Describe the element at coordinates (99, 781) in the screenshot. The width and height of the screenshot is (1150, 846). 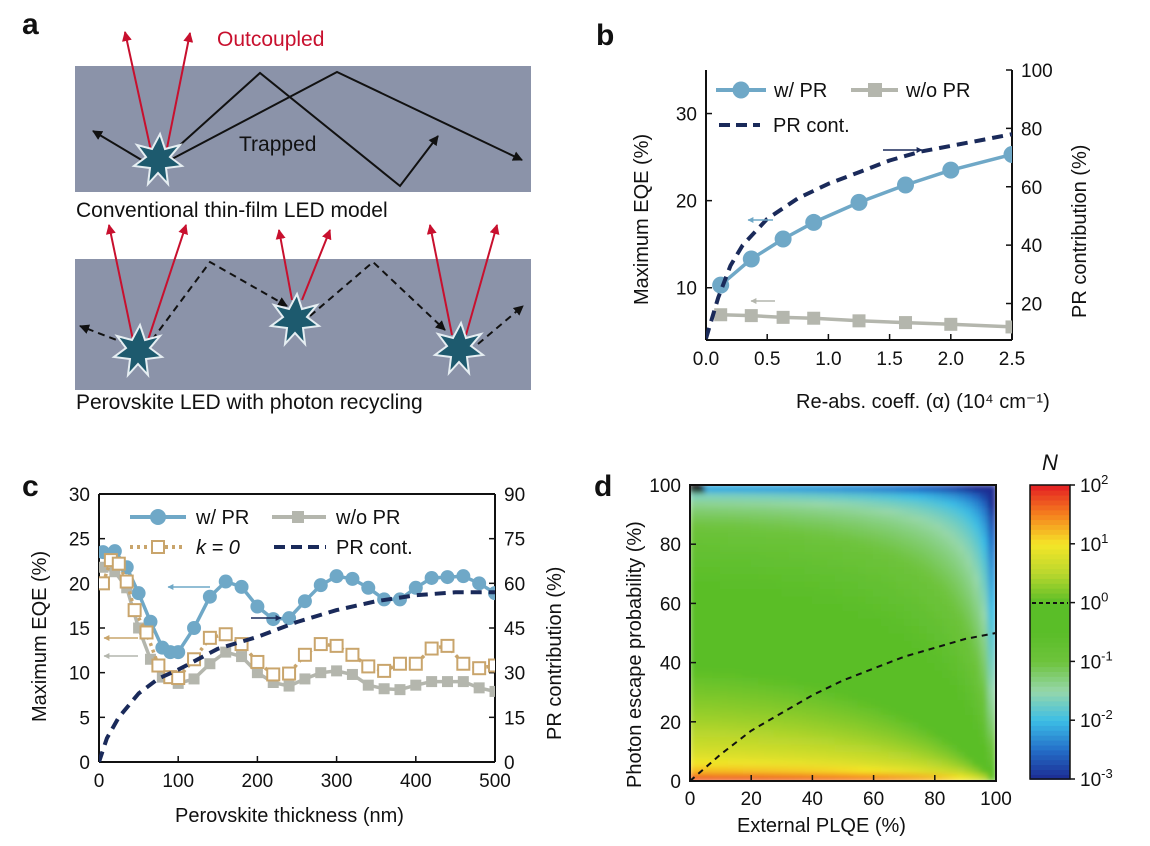
I see `x-tick-label: 0` at that location.